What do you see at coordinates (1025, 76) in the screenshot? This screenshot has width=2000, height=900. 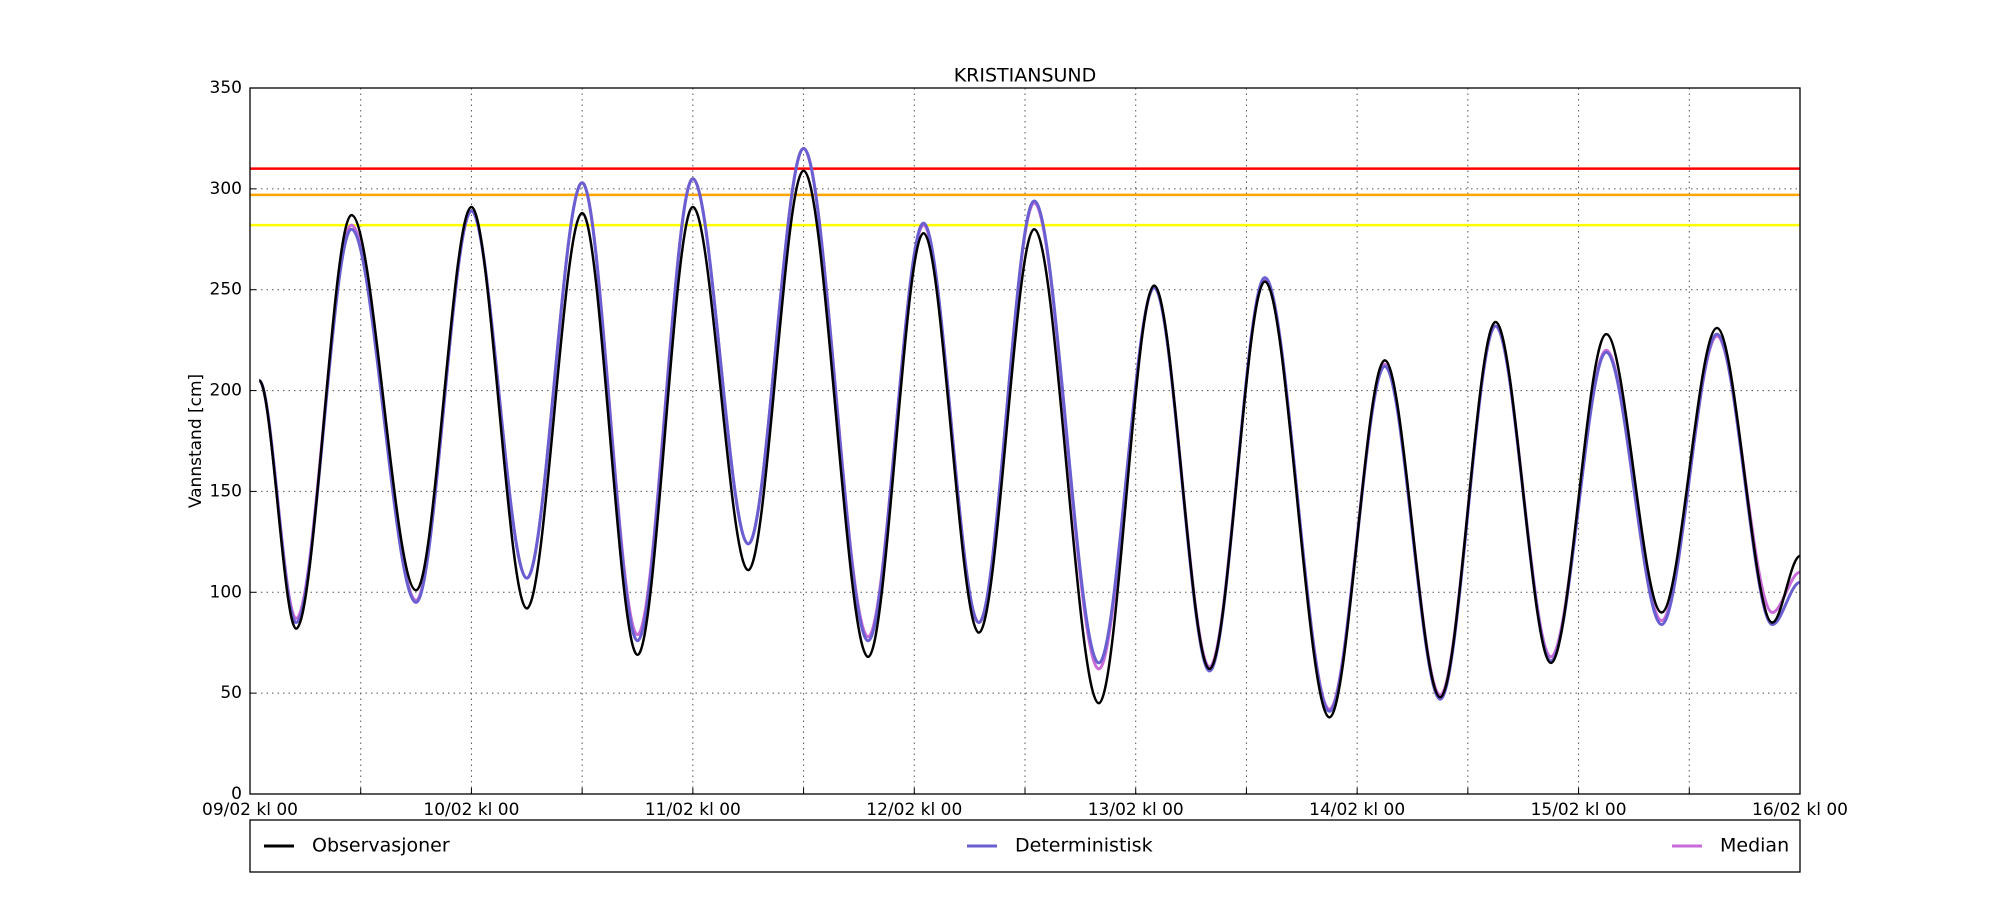 I see `chart-title: KRISTIANSUND` at bounding box center [1025, 76].